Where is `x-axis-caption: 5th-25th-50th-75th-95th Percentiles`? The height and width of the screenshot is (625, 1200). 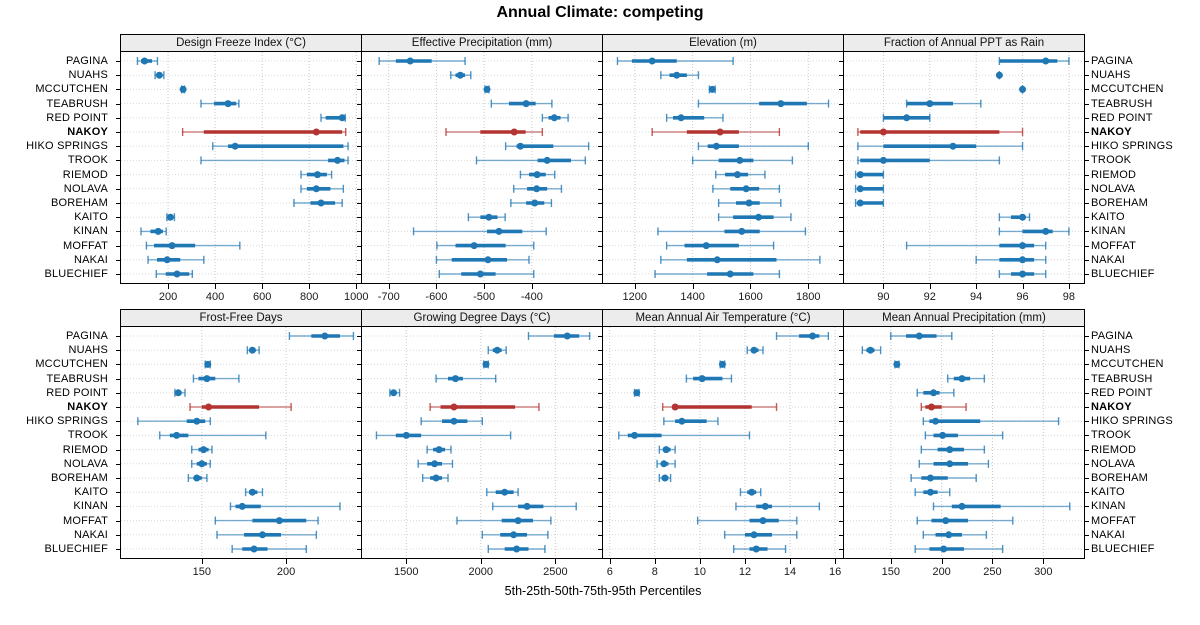 x-axis-caption: 5th-25th-50th-75th-95th Percentiles is located at coordinates (603, 591).